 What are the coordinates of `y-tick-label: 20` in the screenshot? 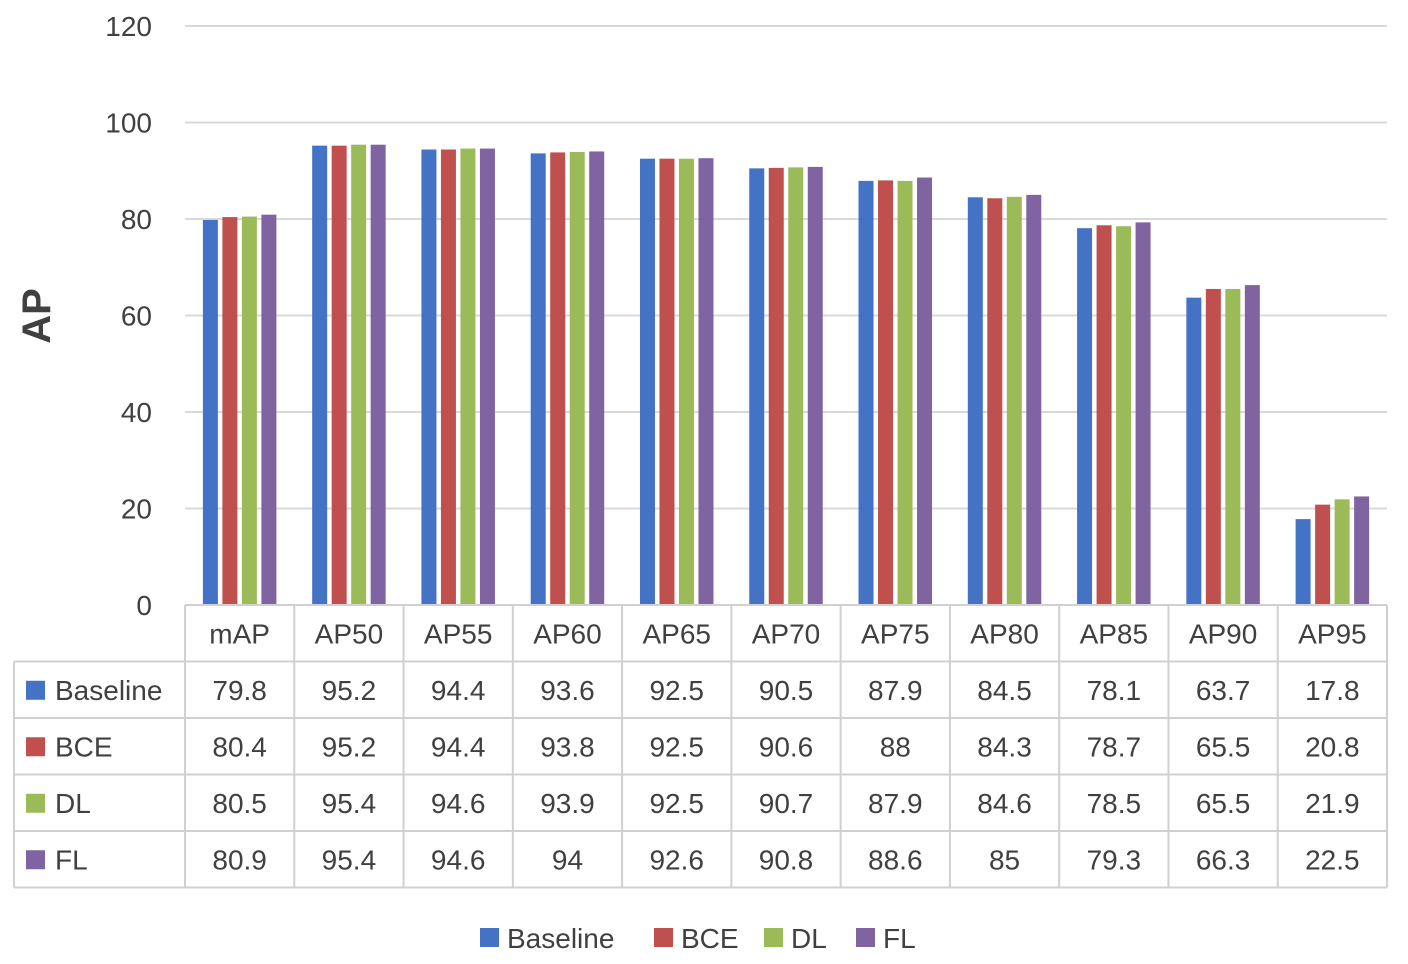 It's located at (136, 509).